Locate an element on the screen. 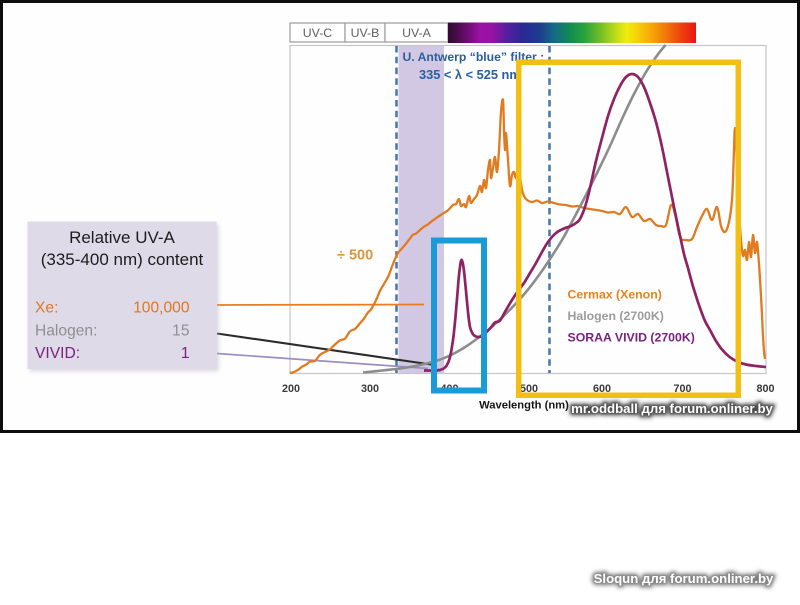 The height and width of the screenshot is (605, 800). svg-text: Xe: is located at coordinates (46, 308).